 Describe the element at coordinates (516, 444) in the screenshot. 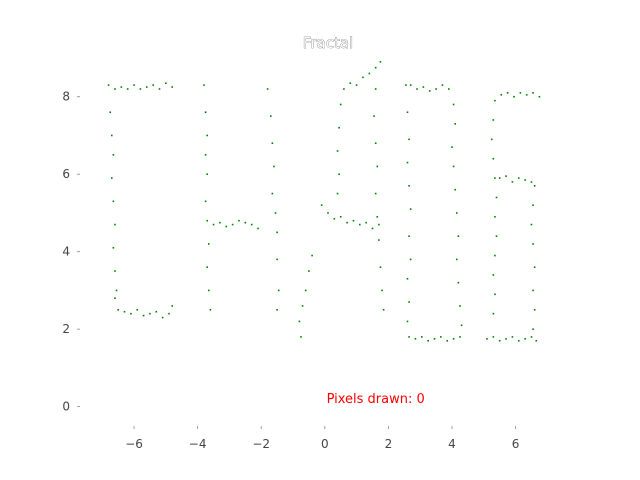

I see `x-tick-label: 6` at that location.